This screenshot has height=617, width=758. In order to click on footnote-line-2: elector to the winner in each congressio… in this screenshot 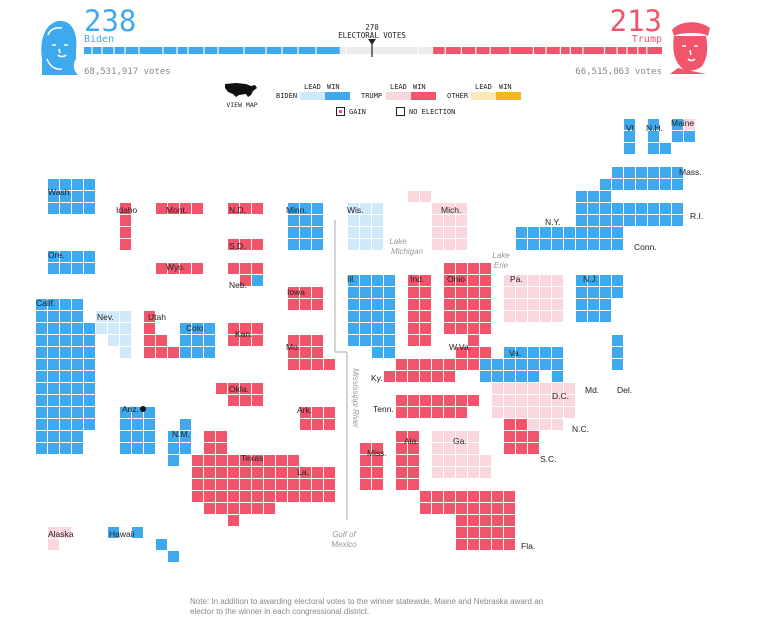, I will do `click(280, 611)`.